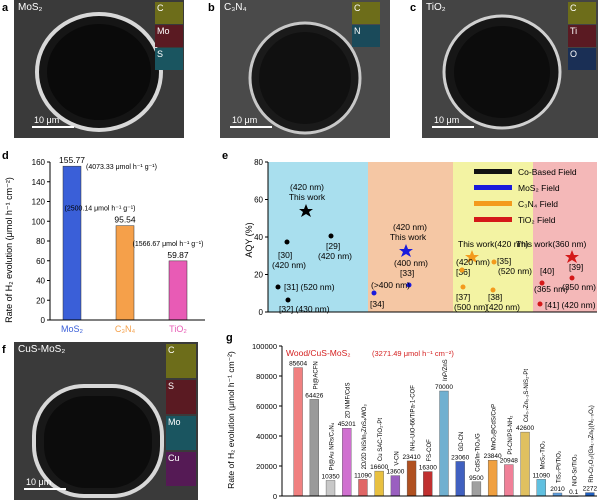  Describe the element at coordinates (414, 418) in the screenshot. I see `bar-name-label: NH₂-UiO-66/TiPa-1-COF` at that location.